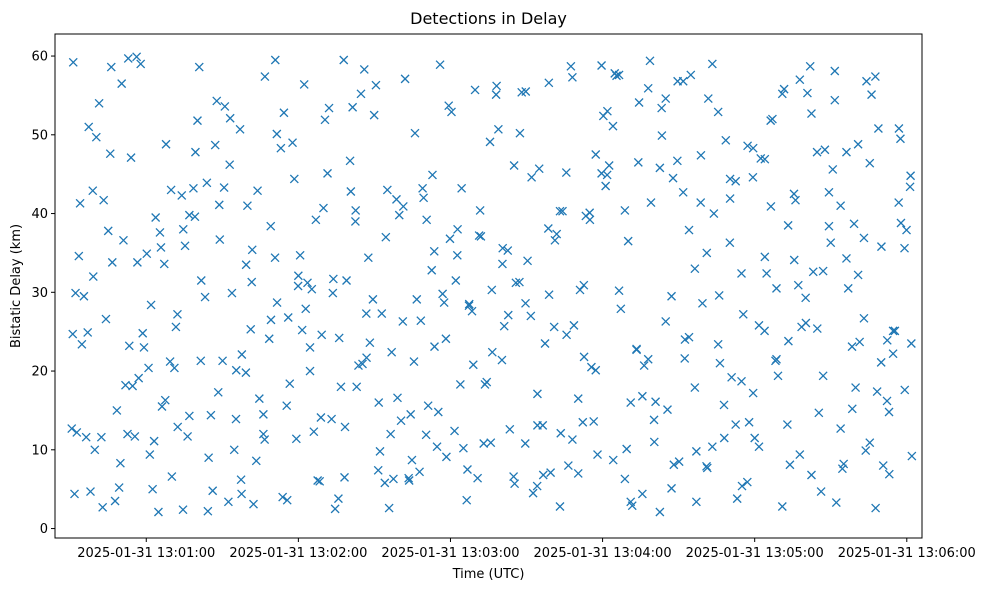 The height and width of the screenshot is (590, 988). Describe the element at coordinates (488, 574) in the screenshot. I see `x-axis-label: Time (UTC)` at that location.